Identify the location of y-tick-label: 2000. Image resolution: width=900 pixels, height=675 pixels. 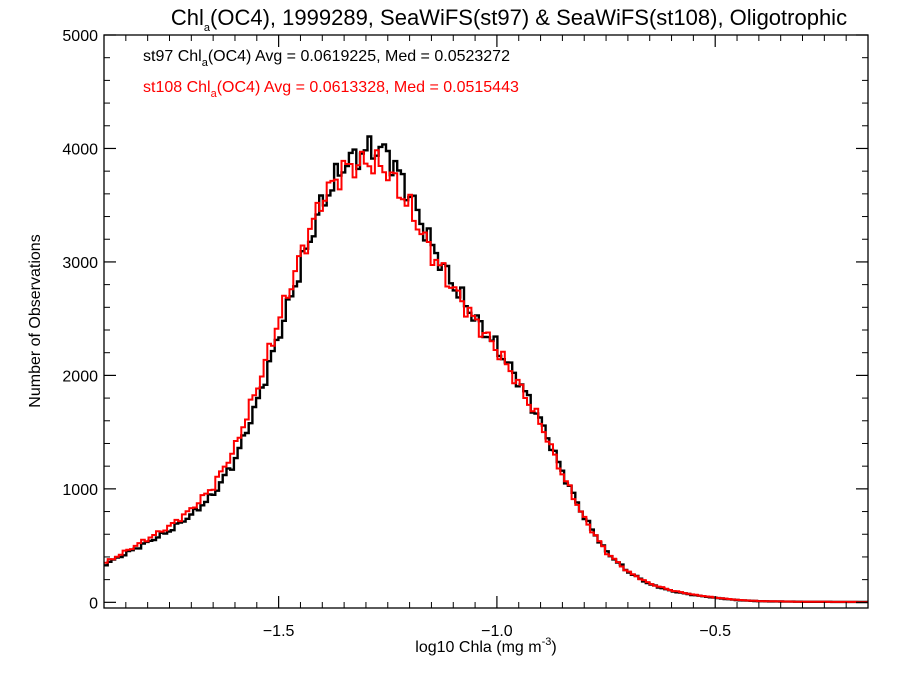
(80, 376).